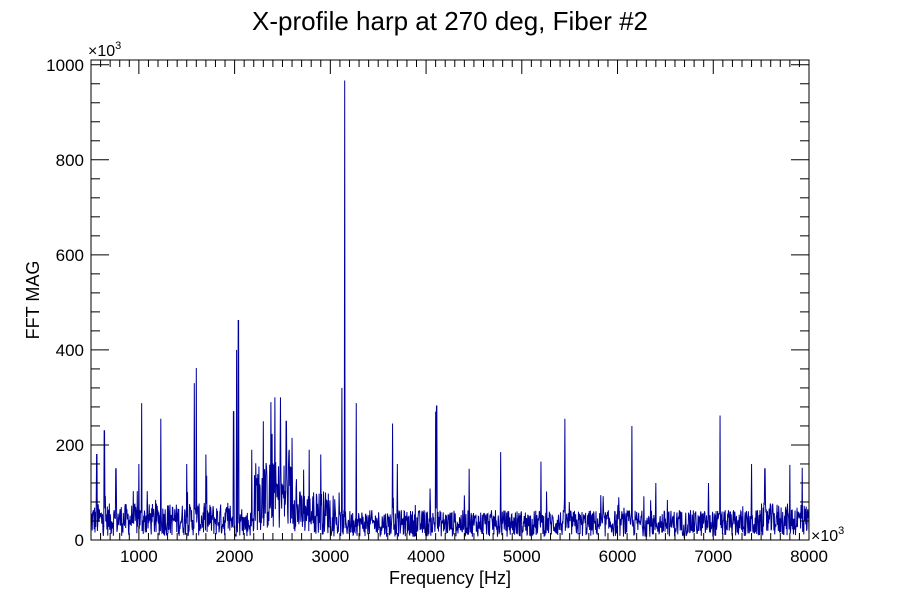 The height and width of the screenshot is (605, 900). Describe the element at coordinates (70, 160) in the screenshot. I see `y-tick-label: 800` at that location.